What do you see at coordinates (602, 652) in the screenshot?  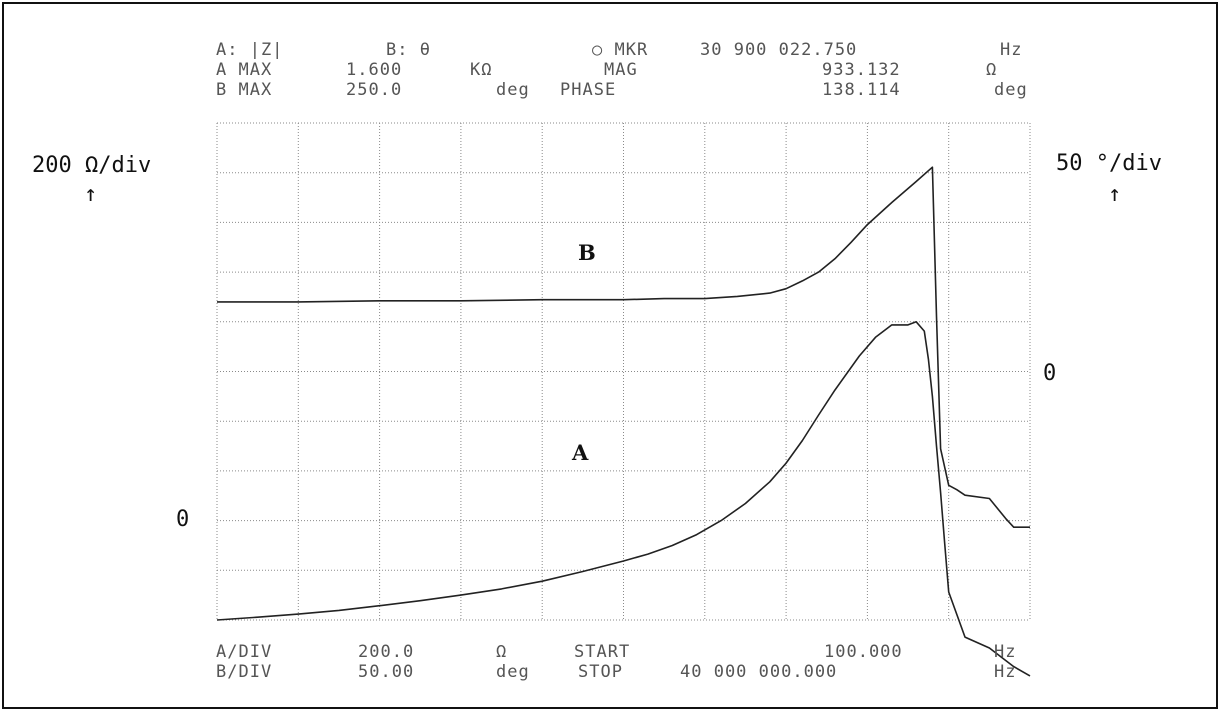 I see `start-label: START` at bounding box center [602, 652].